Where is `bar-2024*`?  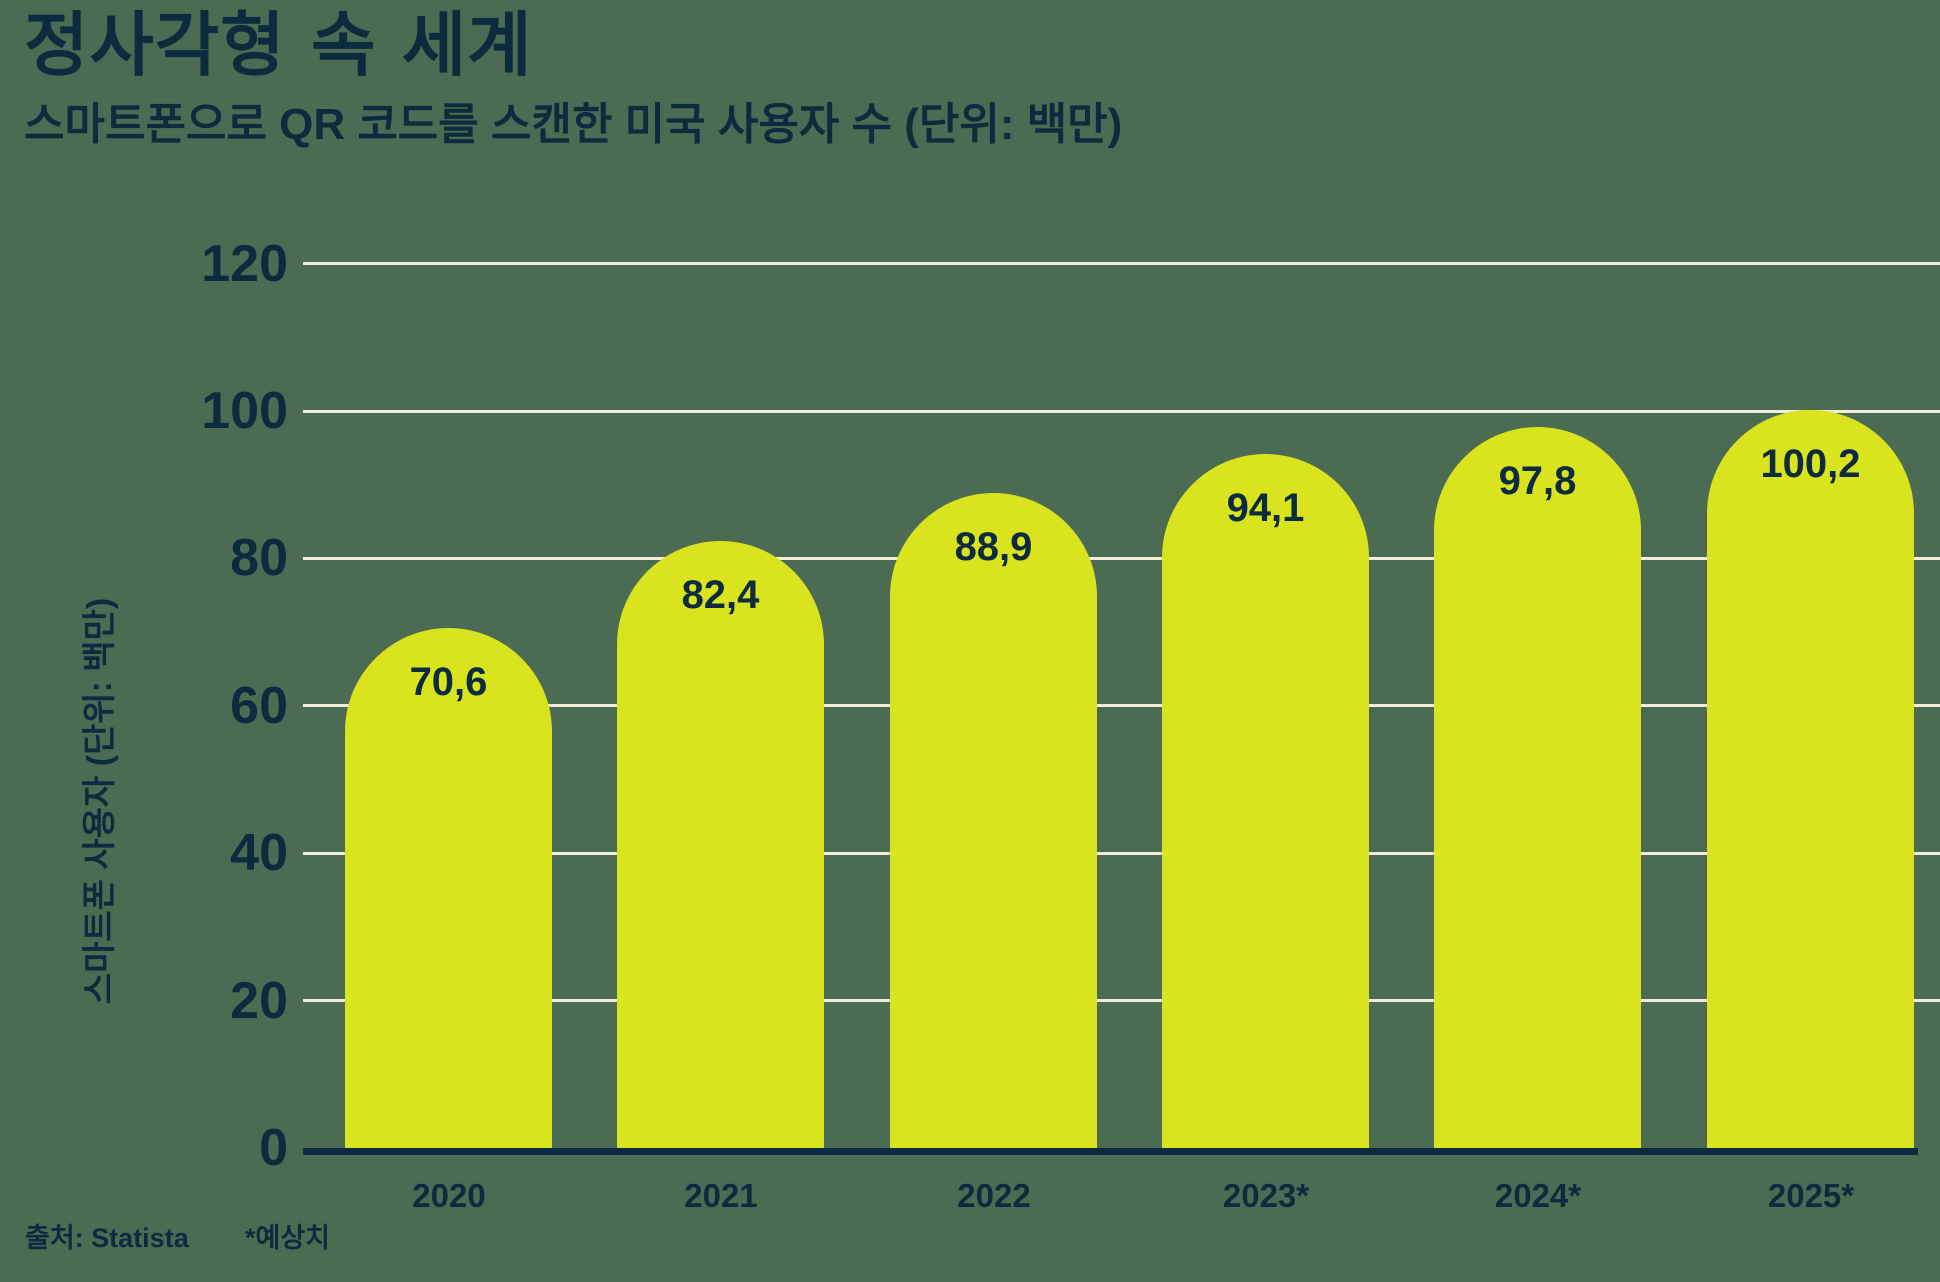 bar-2024* is located at coordinates (1537, 787).